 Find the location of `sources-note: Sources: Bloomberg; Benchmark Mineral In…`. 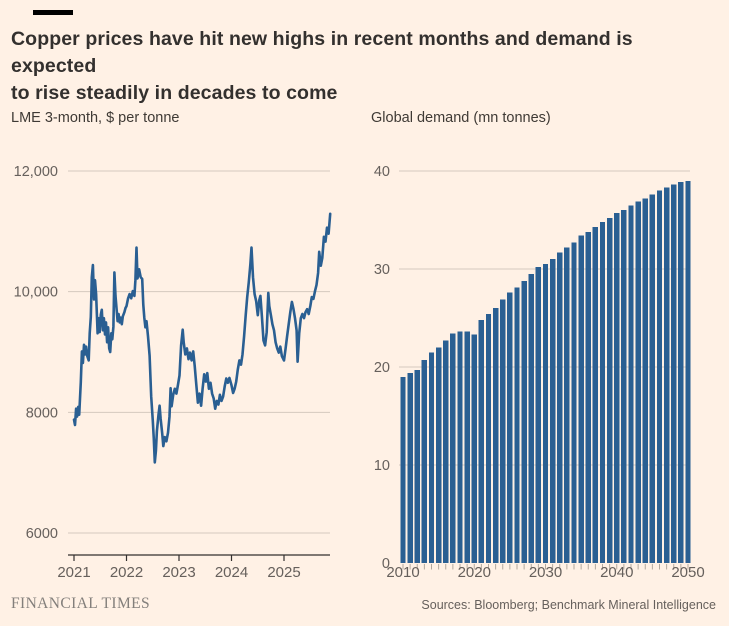

sources-note: Sources: Bloomberg; Benchmark Mineral In… is located at coordinates (568, 605).